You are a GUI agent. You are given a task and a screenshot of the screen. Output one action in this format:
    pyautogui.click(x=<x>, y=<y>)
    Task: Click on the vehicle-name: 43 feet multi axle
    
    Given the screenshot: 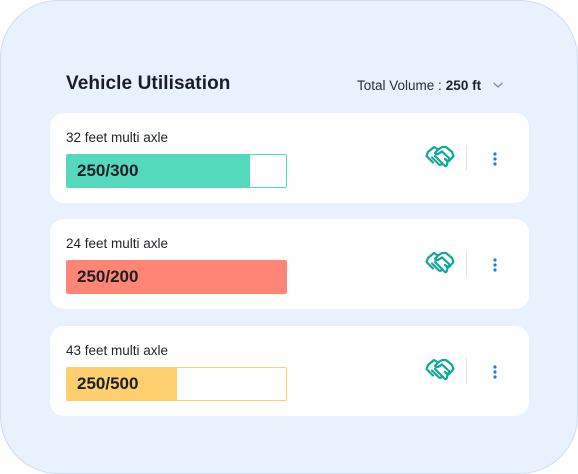 What is the action you would take?
    pyautogui.click(x=117, y=350)
    